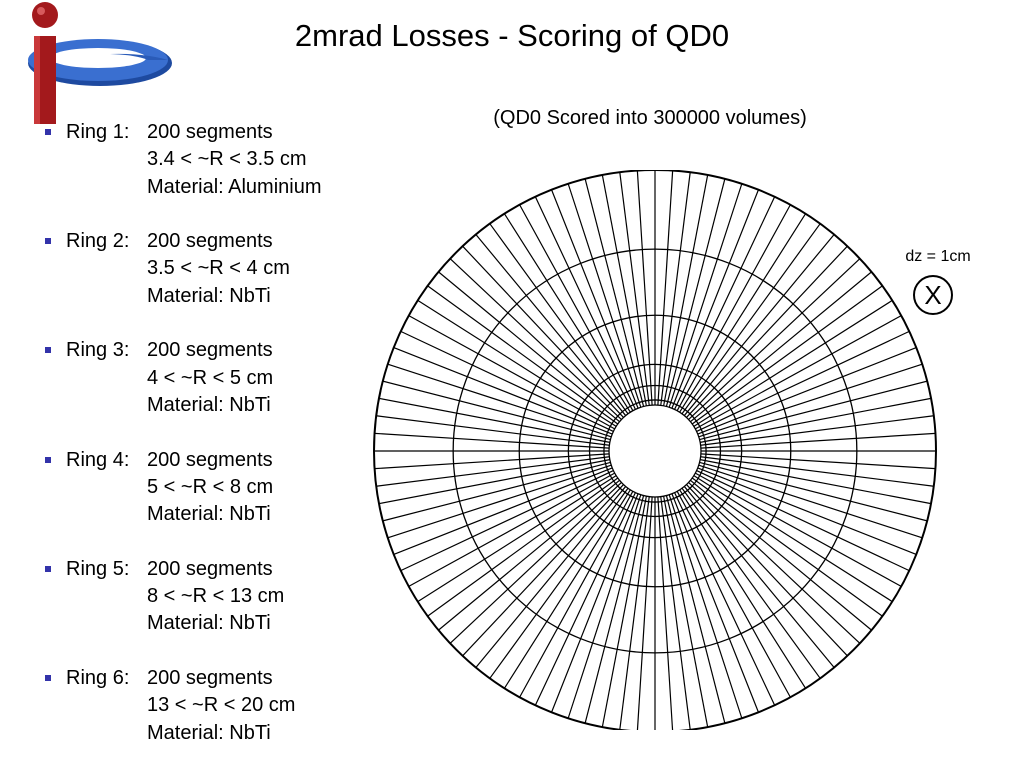  I want to click on dz-label: dz = 1cm, so click(938, 256).